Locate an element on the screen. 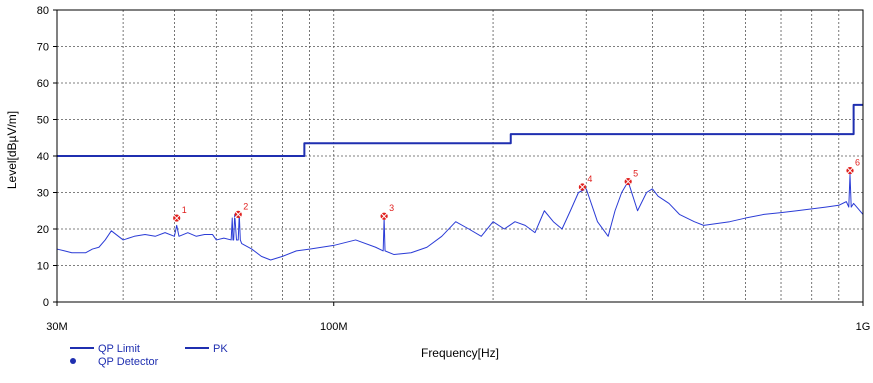  y-tick-label: 70 is located at coordinates (43, 48).